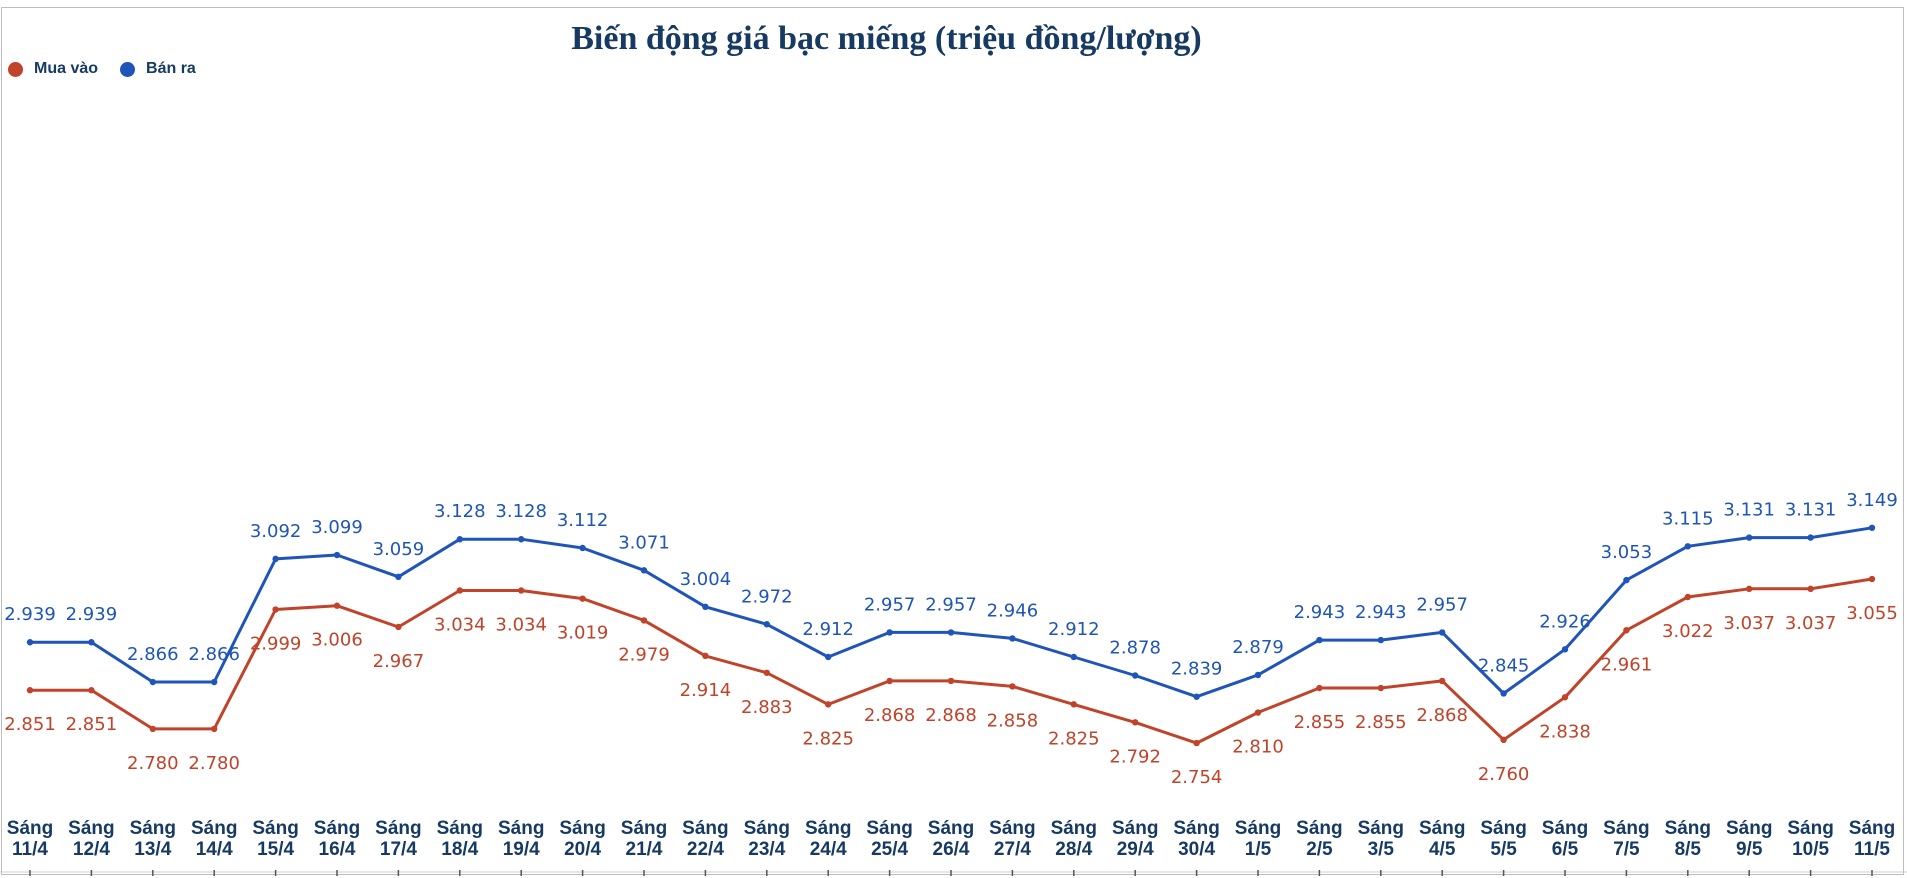  I want to click on x-tick-label: Sáng 21/4, so click(644, 839).